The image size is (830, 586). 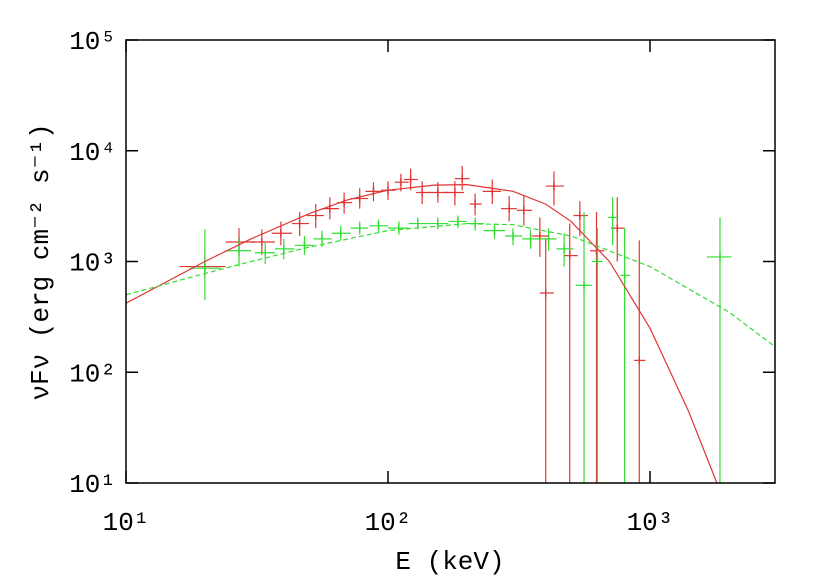 I want to click on y-tick-label: 10¹, so click(x=92, y=485).